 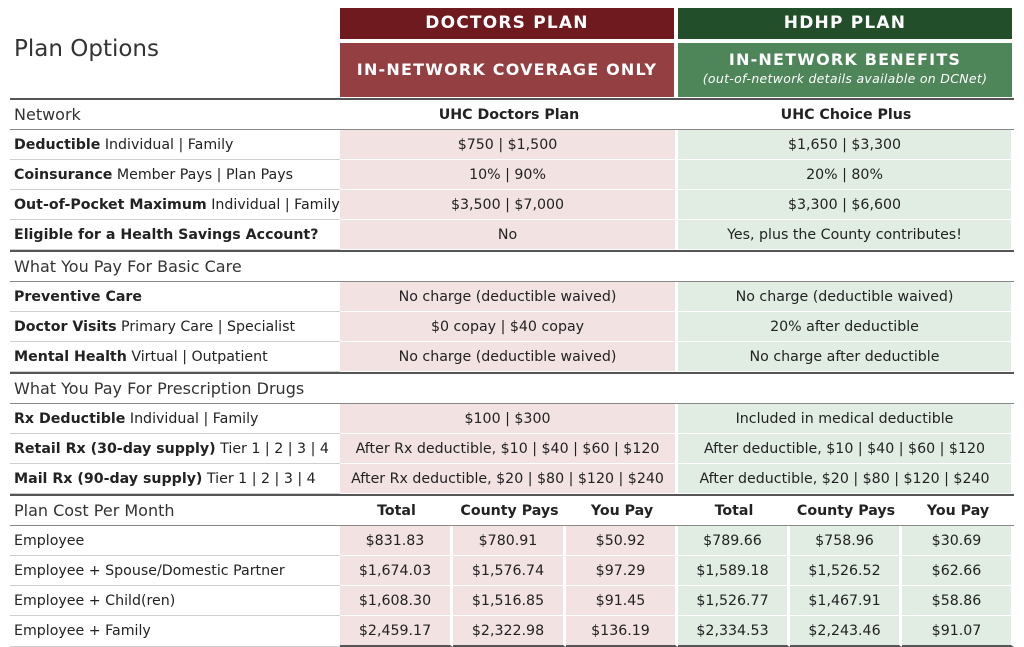 What do you see at coordinates (175, 175) in the screenshot?
I see `benefit-label: Coinsurance Member Pays | Plan Pays` at bounding box center [175, 175].